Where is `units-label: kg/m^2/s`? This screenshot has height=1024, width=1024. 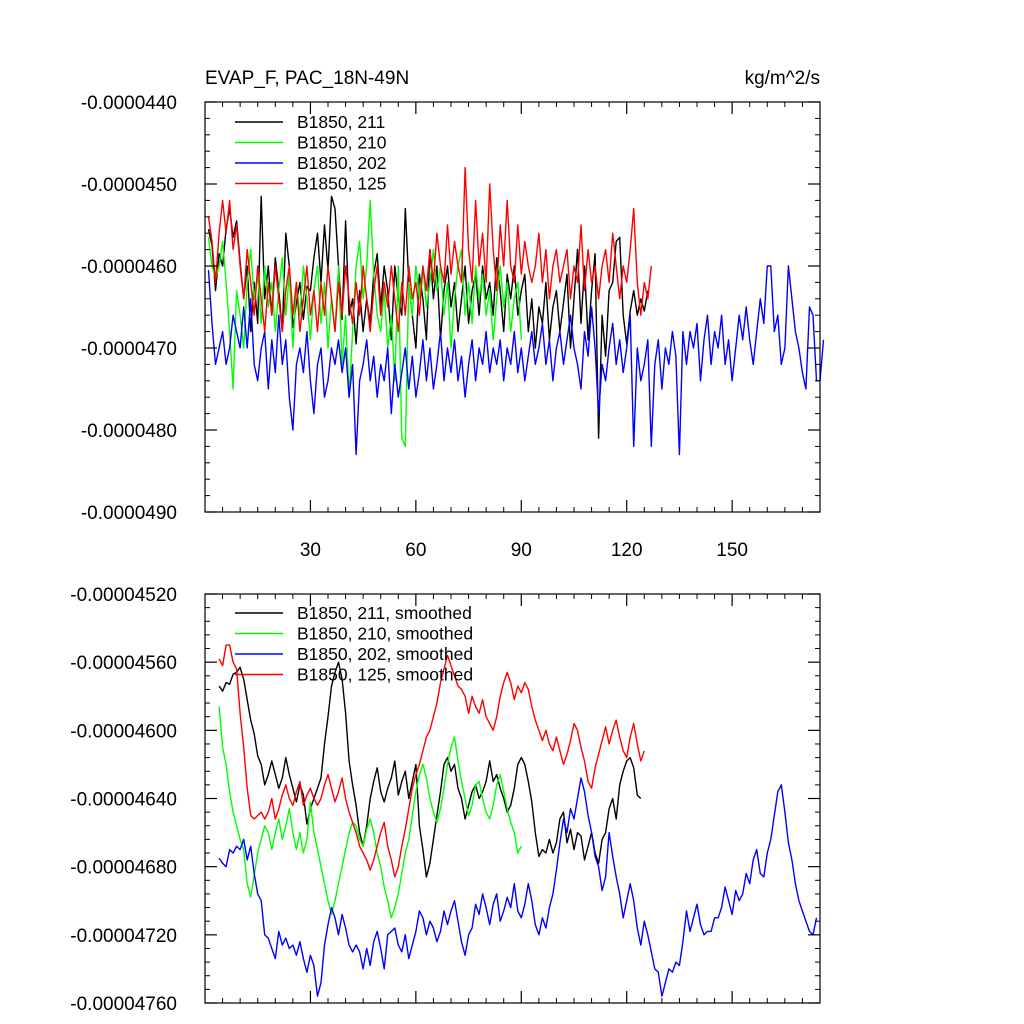
units-label: kg/m^2/s is located at coordinates (782, 78).